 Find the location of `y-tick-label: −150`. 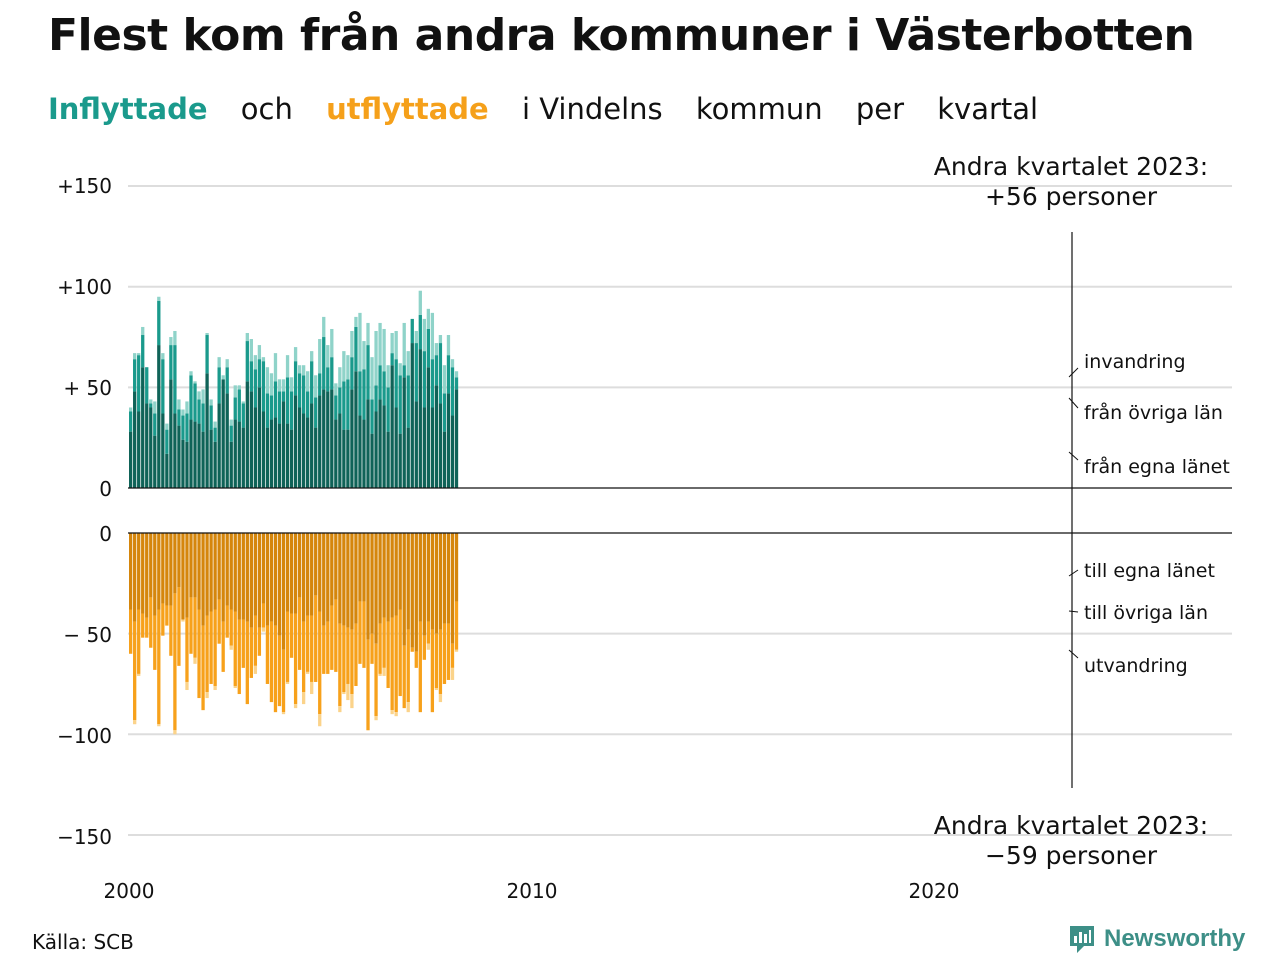

y-tick-label: −150 is located at coordinates (84, 837).